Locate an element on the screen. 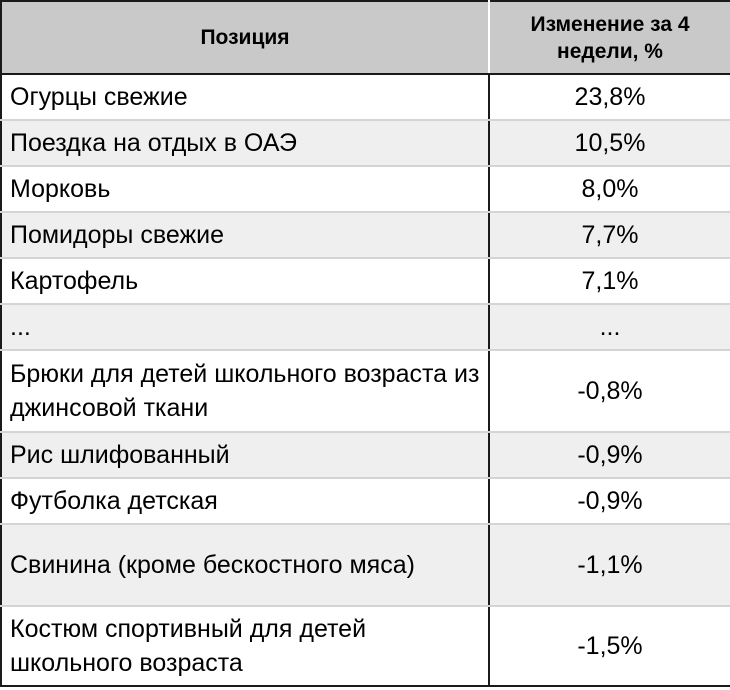 Image resolution: width=730 pixels, height=690 pixels. column-header-change: Изменение за 4 недели, % is located at coordinates (609, 37).